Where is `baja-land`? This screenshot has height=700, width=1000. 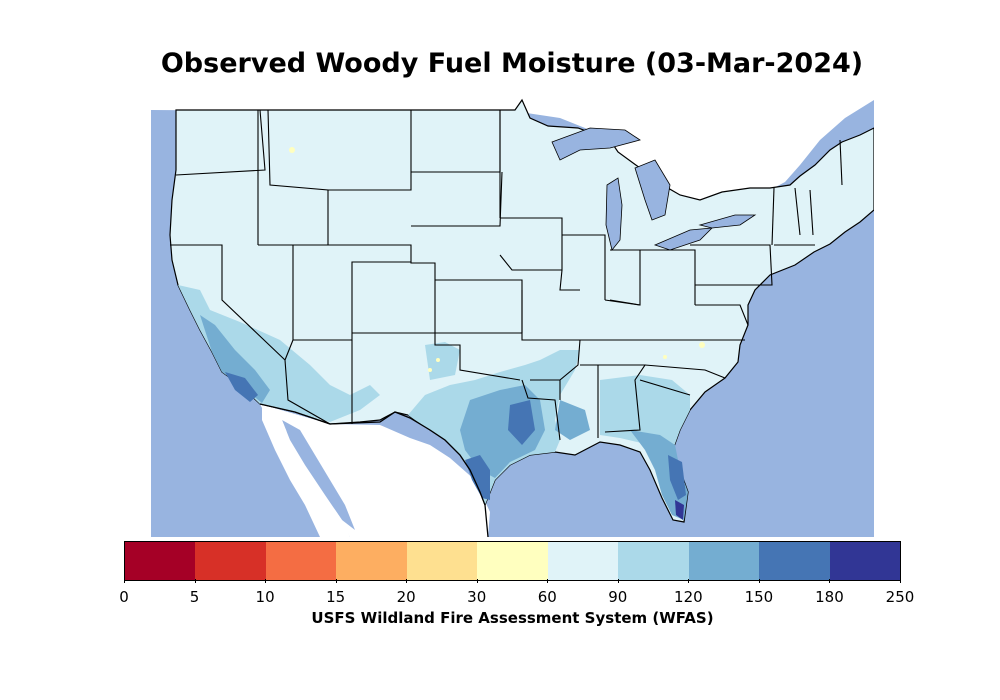 baja-land is located at coordinates (306, 472).